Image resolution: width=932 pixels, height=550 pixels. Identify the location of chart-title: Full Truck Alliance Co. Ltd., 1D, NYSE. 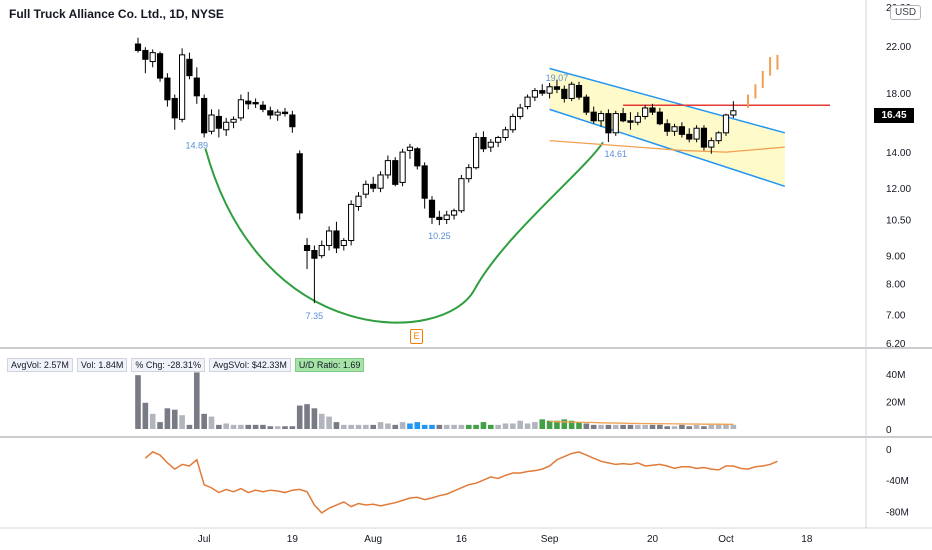
(116, 14).